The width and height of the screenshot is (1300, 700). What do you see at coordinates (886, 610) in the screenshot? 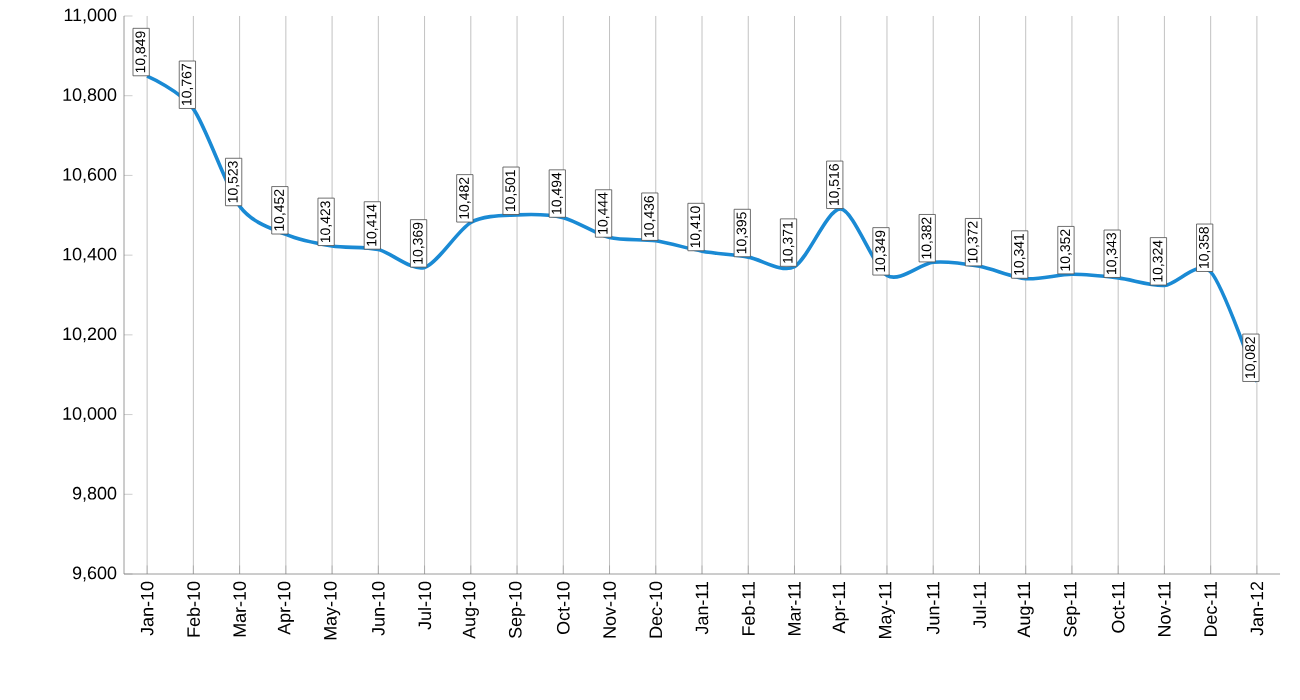
I see `x-tick-label: May-11` at bounding box center [886, 610].